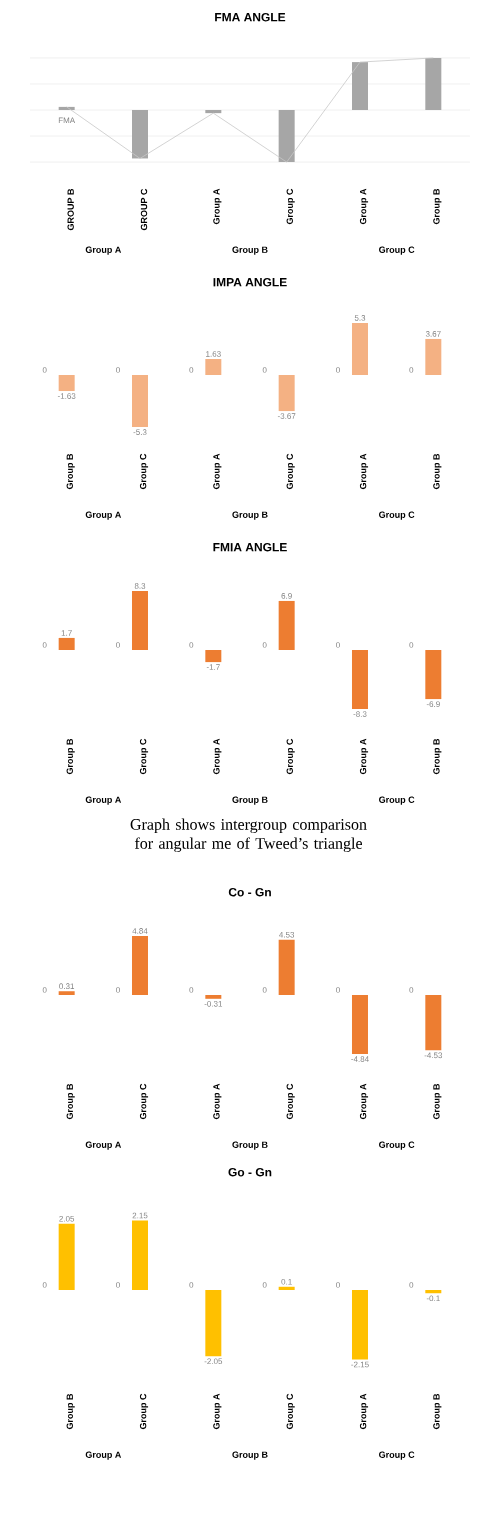  What do you see at coordinates (144, 209) in the screenshot?
I see `x-tick-label: GROUP C` at bounding box center [144, 209].